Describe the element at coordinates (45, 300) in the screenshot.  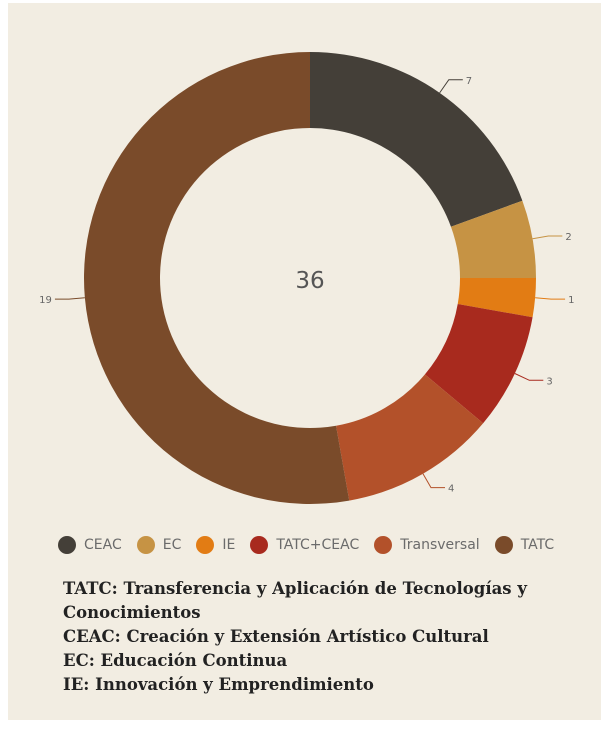
I see `slice-value-label: 19` at that location.